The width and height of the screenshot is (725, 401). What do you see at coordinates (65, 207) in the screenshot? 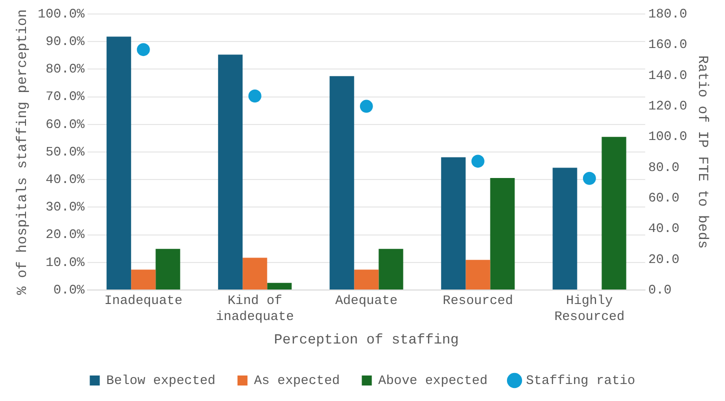
I see `y-tick-label: 30.0%` at bounding box center [65, 207].